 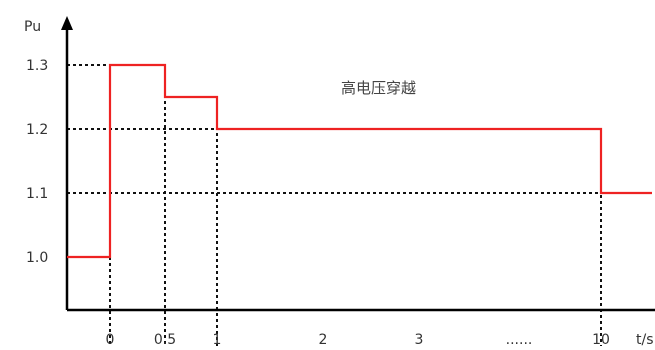 I want to click on y-tick-1_2: 1.2, so click(x=37, y=130).